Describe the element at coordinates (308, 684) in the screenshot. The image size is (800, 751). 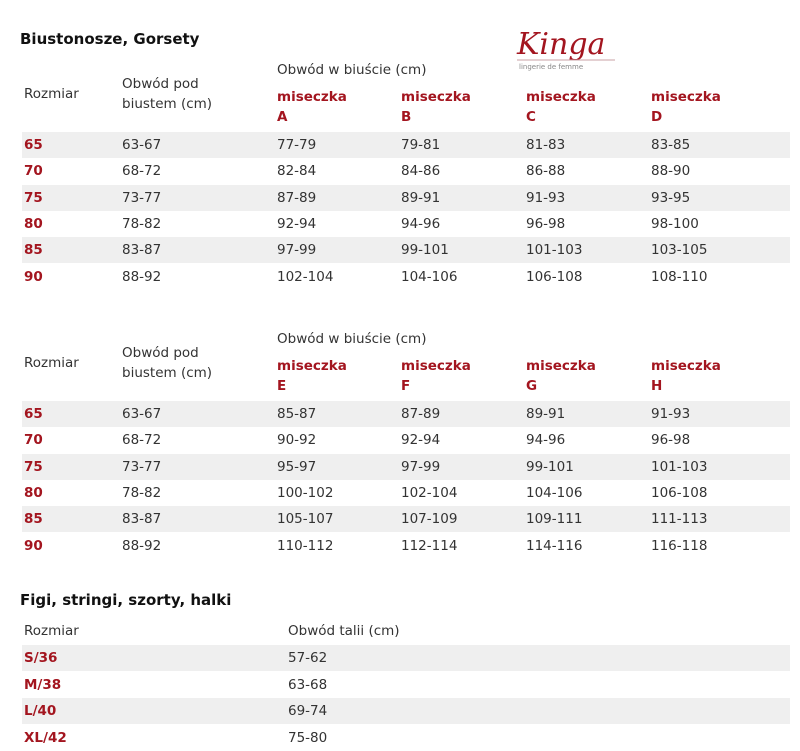
I see `value-cell: 63-68` at that location.